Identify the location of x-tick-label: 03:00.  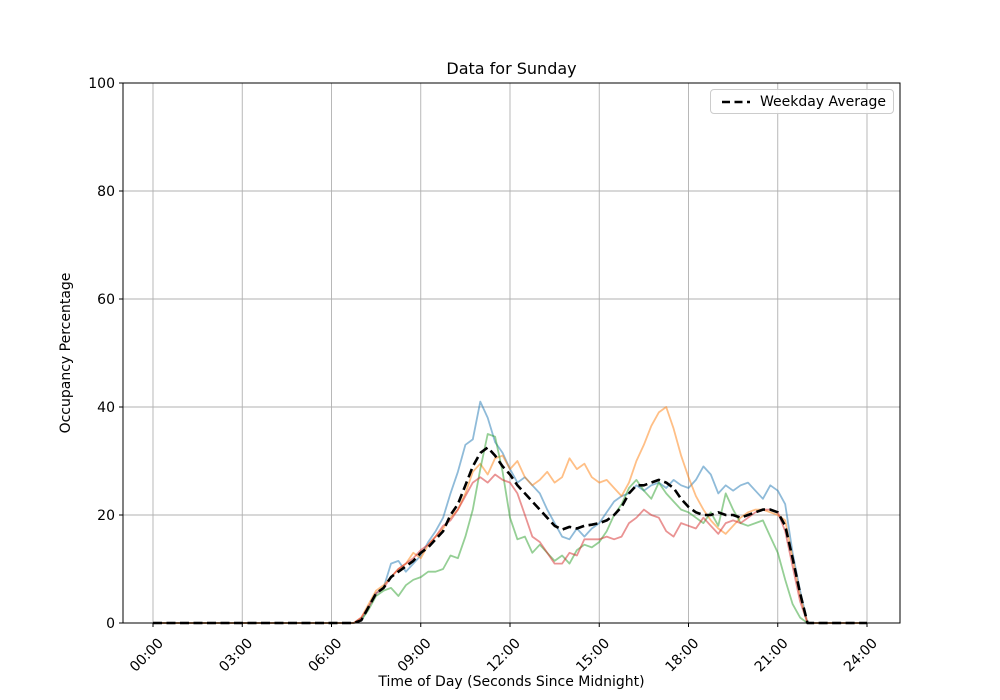
(236, 656).